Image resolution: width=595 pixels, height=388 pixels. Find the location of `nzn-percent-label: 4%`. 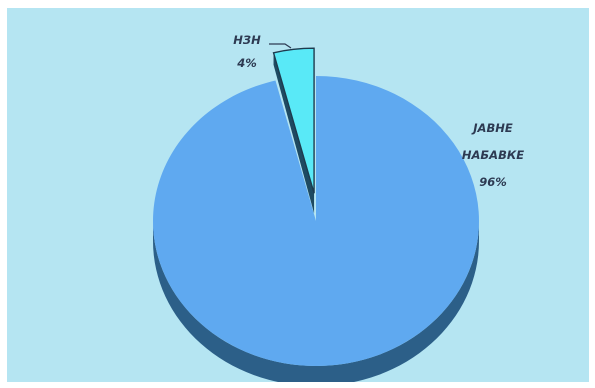

nzn-percent-label: 4% is located at coordinates (246, 63).